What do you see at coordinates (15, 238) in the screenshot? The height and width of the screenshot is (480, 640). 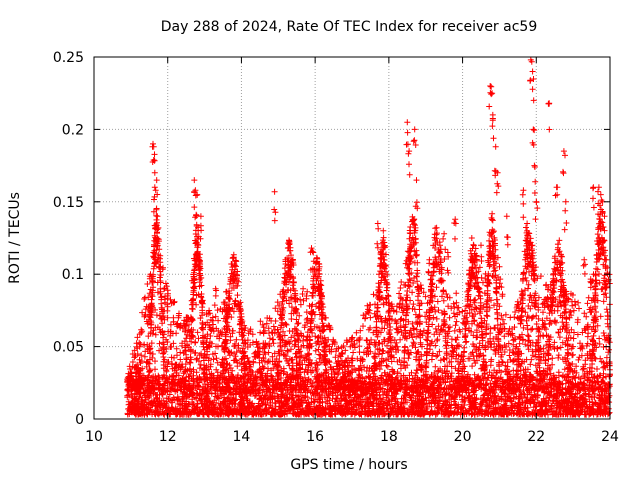 I see `y-axis-label: ROTI / TECUs` at bounding box center [15, 238].